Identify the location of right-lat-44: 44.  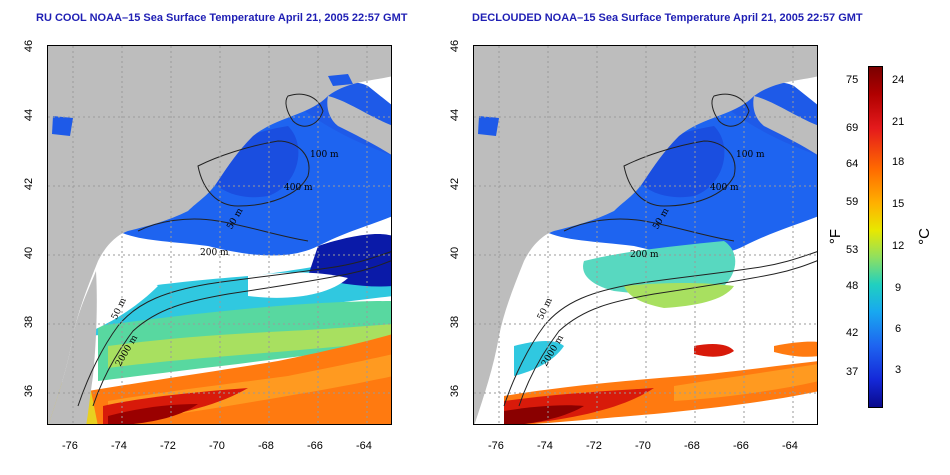
(455, 115).